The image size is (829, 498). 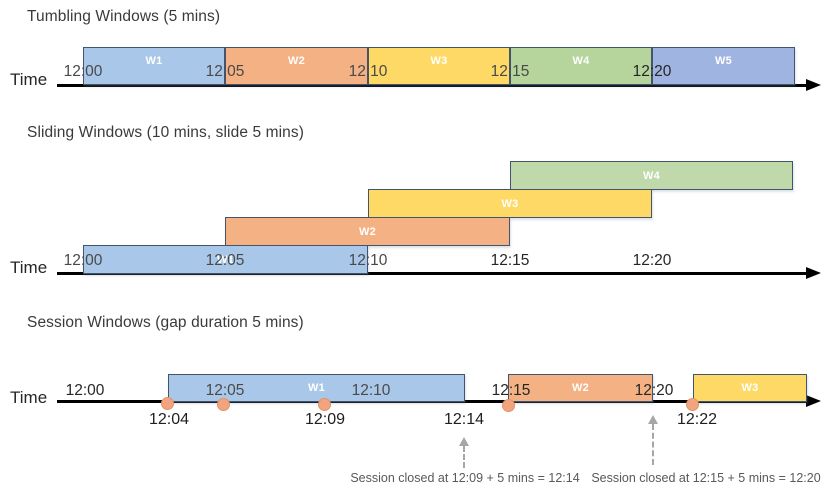 I want to click on event-label-1209: 12:09, so click(x=325, y=419).